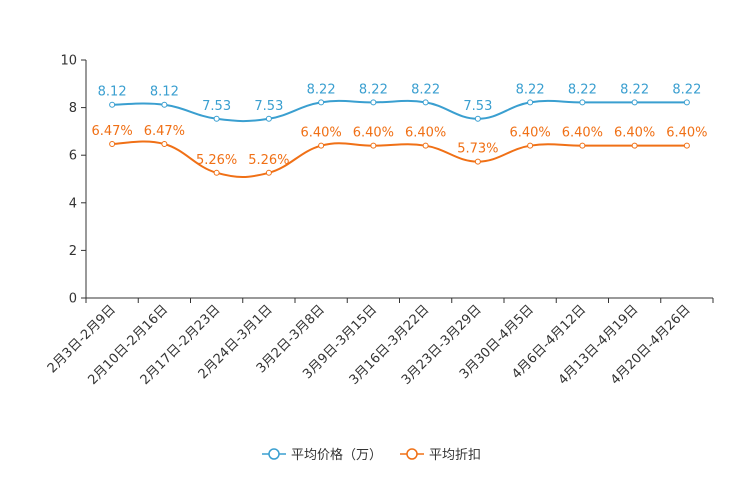 The image size is (744, 496). I want to click on y-tick-label: 4, so click(73, 203).